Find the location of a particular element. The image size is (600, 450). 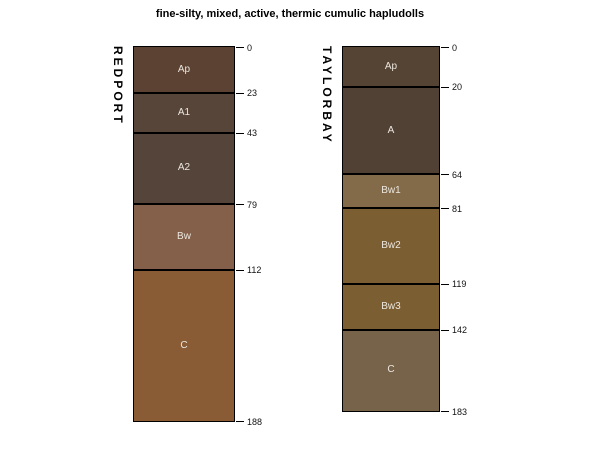

horizon-name-label: Bw2 is located at coordinates (391, 245).